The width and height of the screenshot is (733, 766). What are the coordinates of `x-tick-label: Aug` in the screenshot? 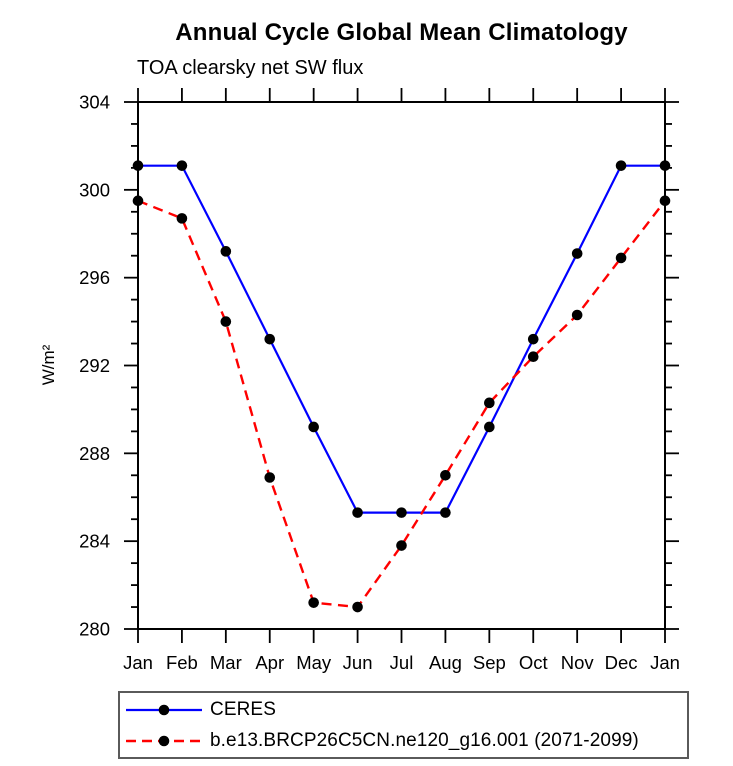 It's located at (445, 662).